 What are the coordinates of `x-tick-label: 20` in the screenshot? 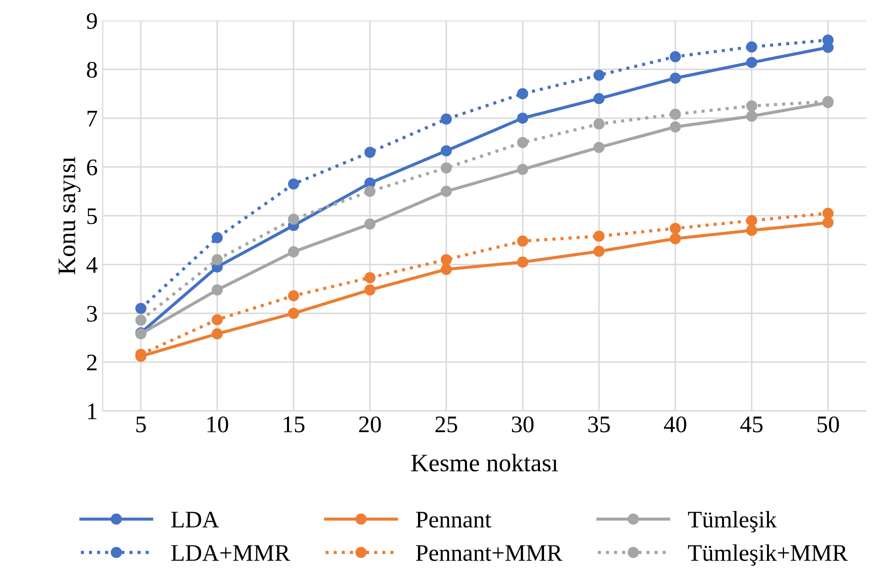 It's located at (370, 424).